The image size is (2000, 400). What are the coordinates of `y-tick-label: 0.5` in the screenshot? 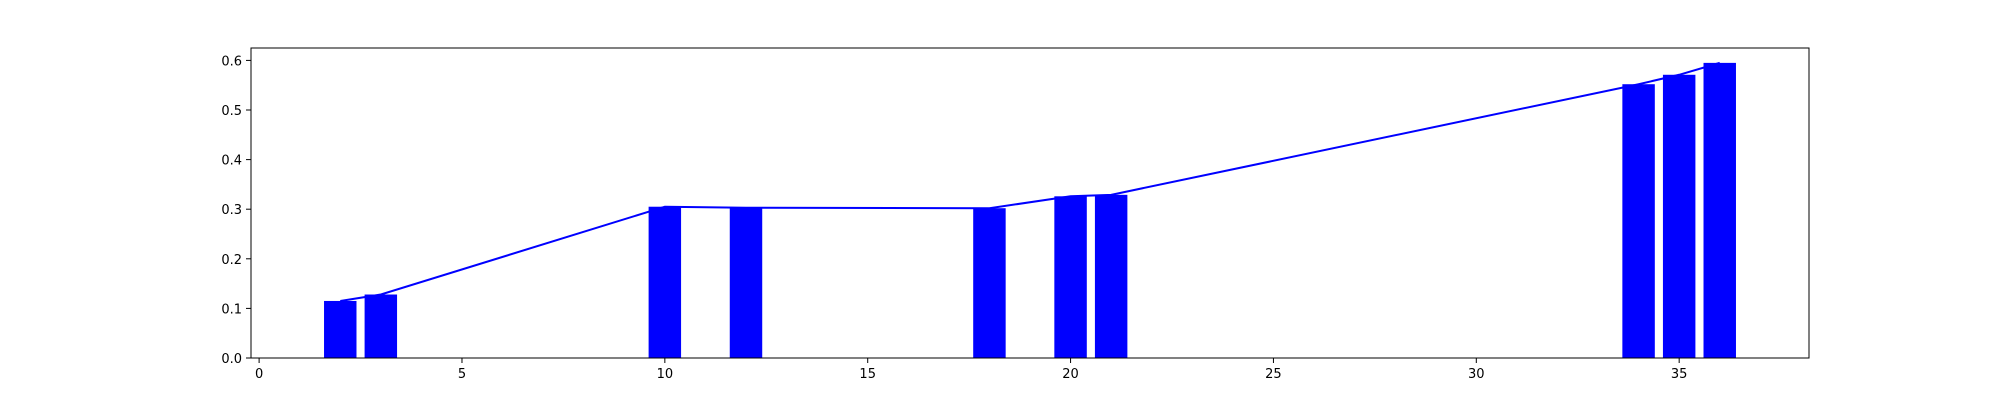 It's located at (231, 111).